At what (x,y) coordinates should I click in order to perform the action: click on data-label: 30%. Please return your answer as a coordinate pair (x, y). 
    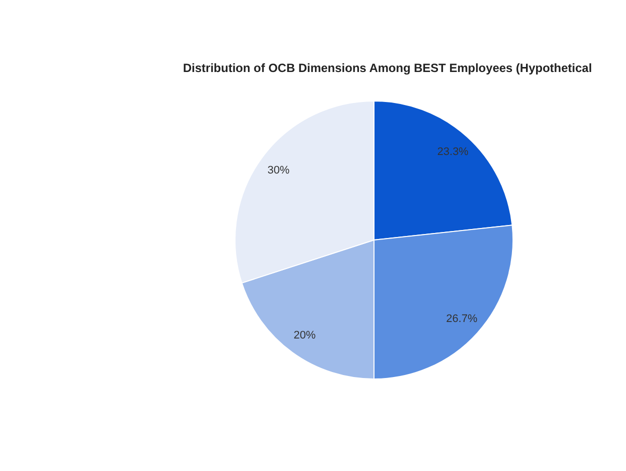
    Looking at the image, I should click on (279, 170).